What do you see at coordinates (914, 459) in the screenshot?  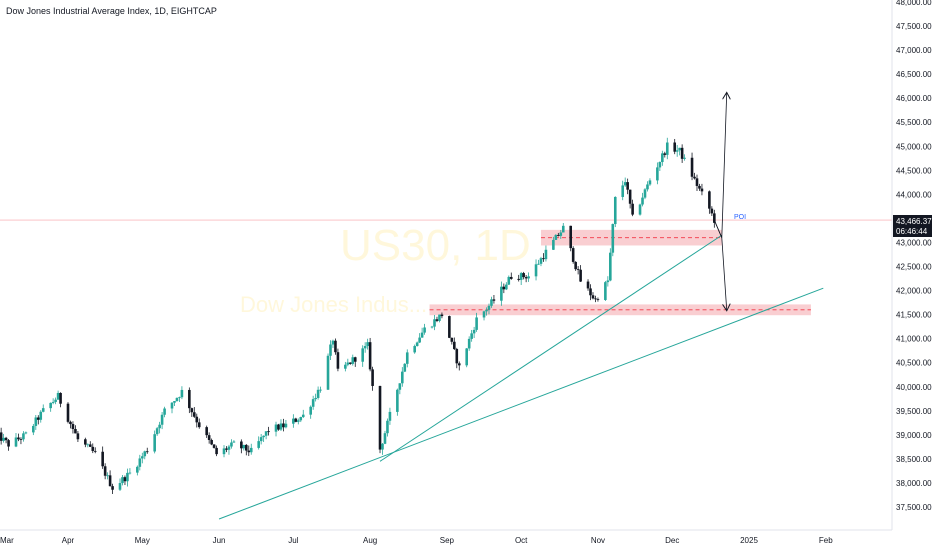 I see `y-tick-label: 38,500.00` at bounding box center [914, 459].